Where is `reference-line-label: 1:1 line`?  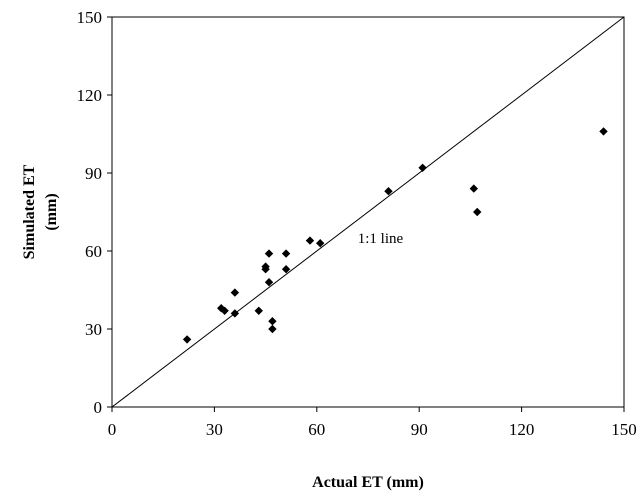
reference-line-label: 1:1 line is located at coordinates (381, 239).